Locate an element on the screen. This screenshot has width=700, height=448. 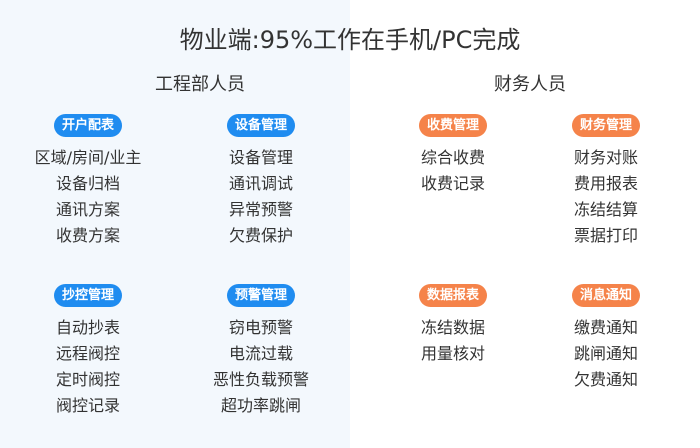
feature-item: 设备归档 is located at coordinates (87, 183).